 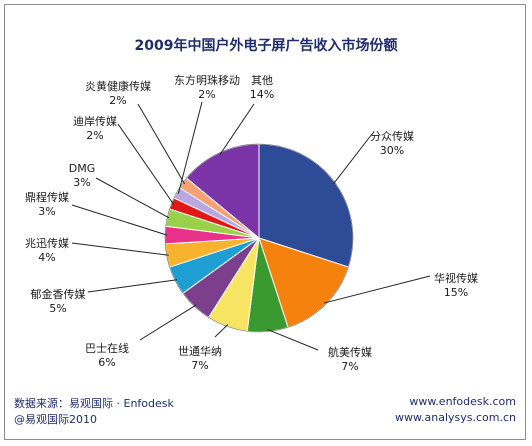 I want to click on slice-label: 郁金香传媒, so click(x=58, y=294).